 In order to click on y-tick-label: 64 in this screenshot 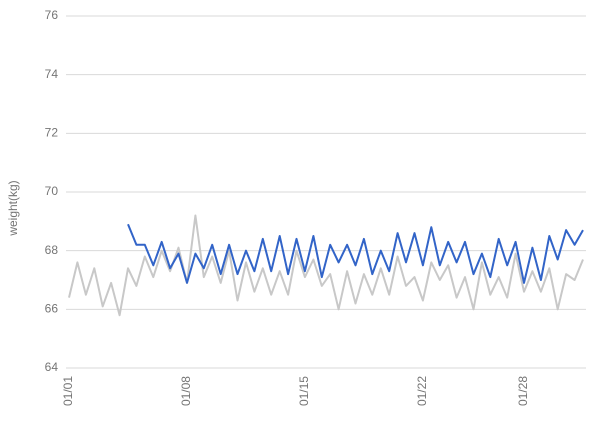, I will do `click(52, 367)`.